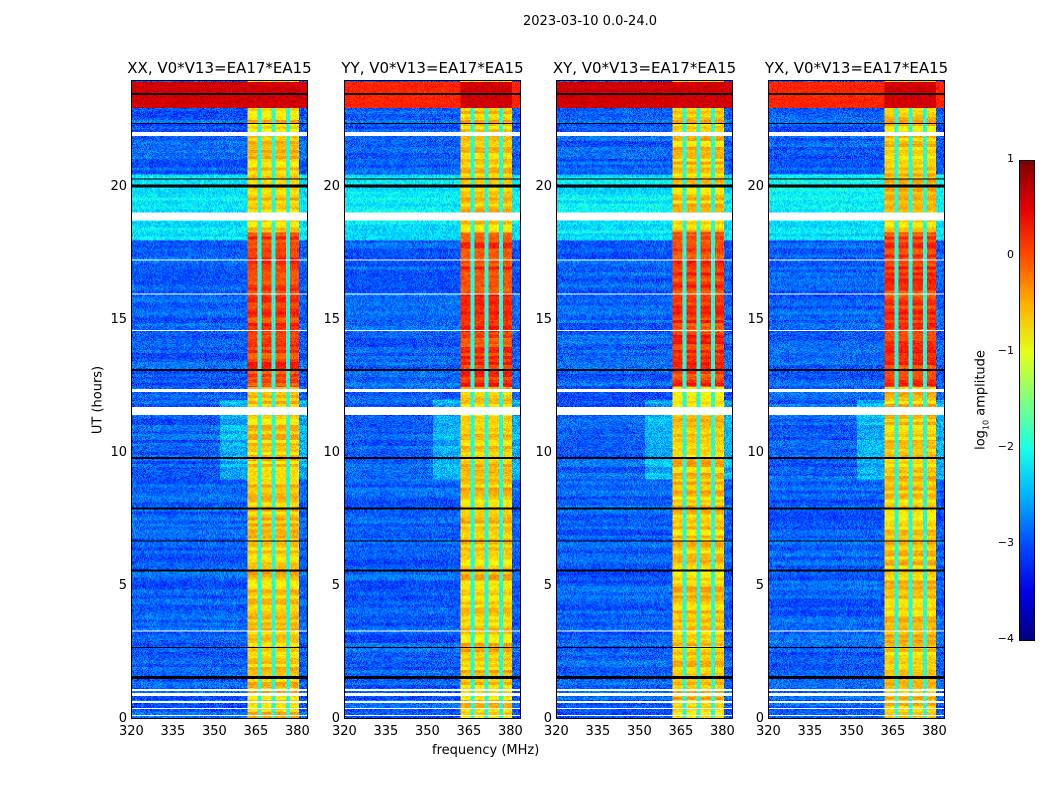 This screenshot has width=1050, height=800. I want to click on colorbar-label: log10 amplitude, so click(982, 400).